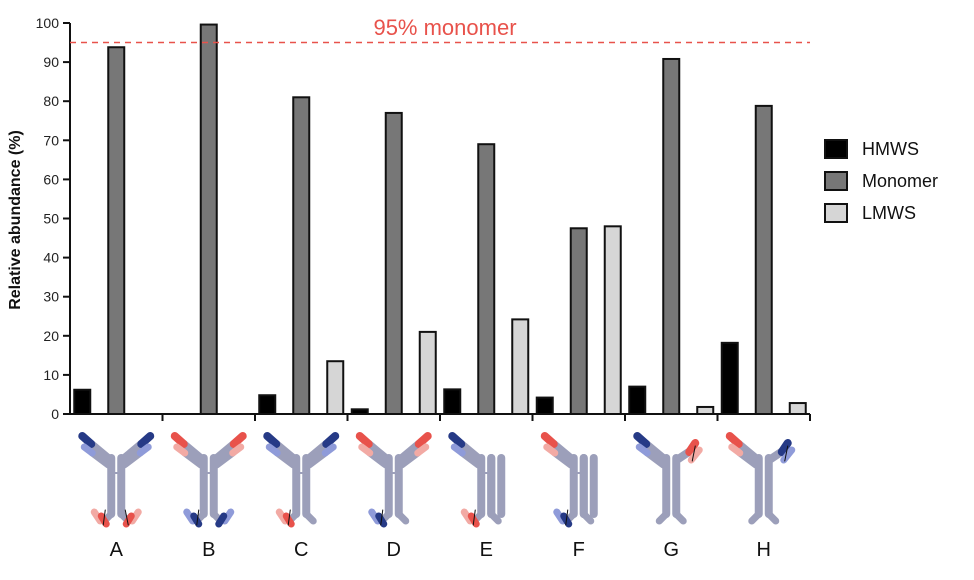  What do you see at coordinates (51, 297) in the screenshot?
I see `y-tick-label: 30` at bounding box center [51, 297].